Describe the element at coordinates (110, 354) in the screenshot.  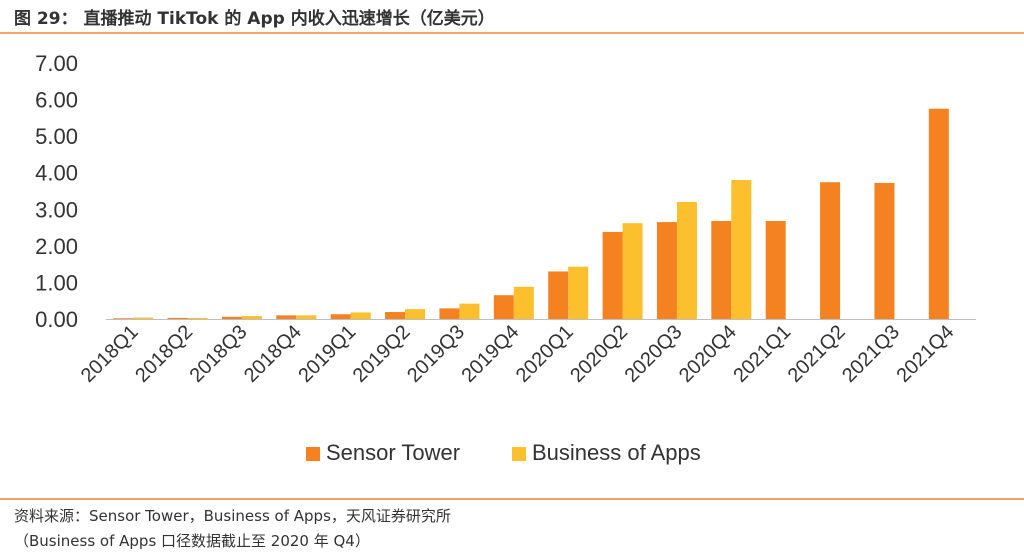
I see `x-tick-label: 2018Q1` at that location.